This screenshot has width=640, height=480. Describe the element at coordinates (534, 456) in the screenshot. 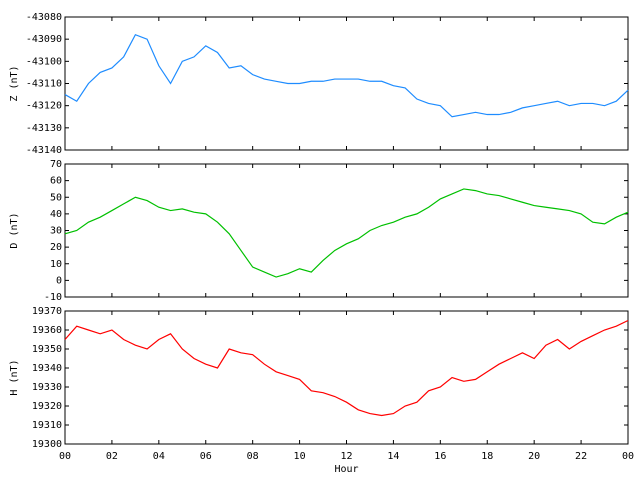

I see `x-tick-label: 20` at that location.